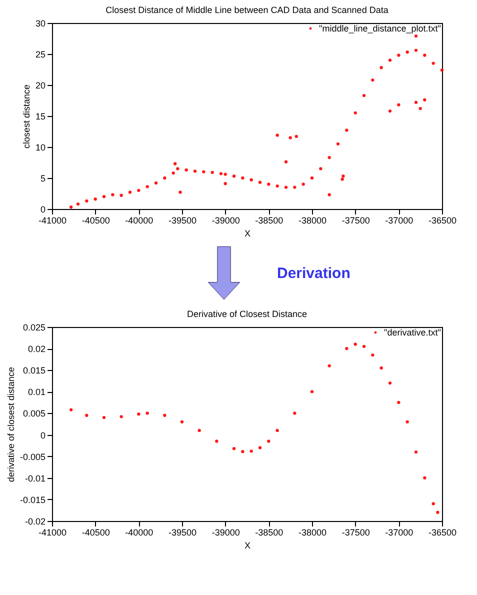 Image resolution: width=477 pixels, height=595 pixels. Describe the element at coordinates (34, 413) in the screenshot. I see `y-tick-label: 0.005` at that location.